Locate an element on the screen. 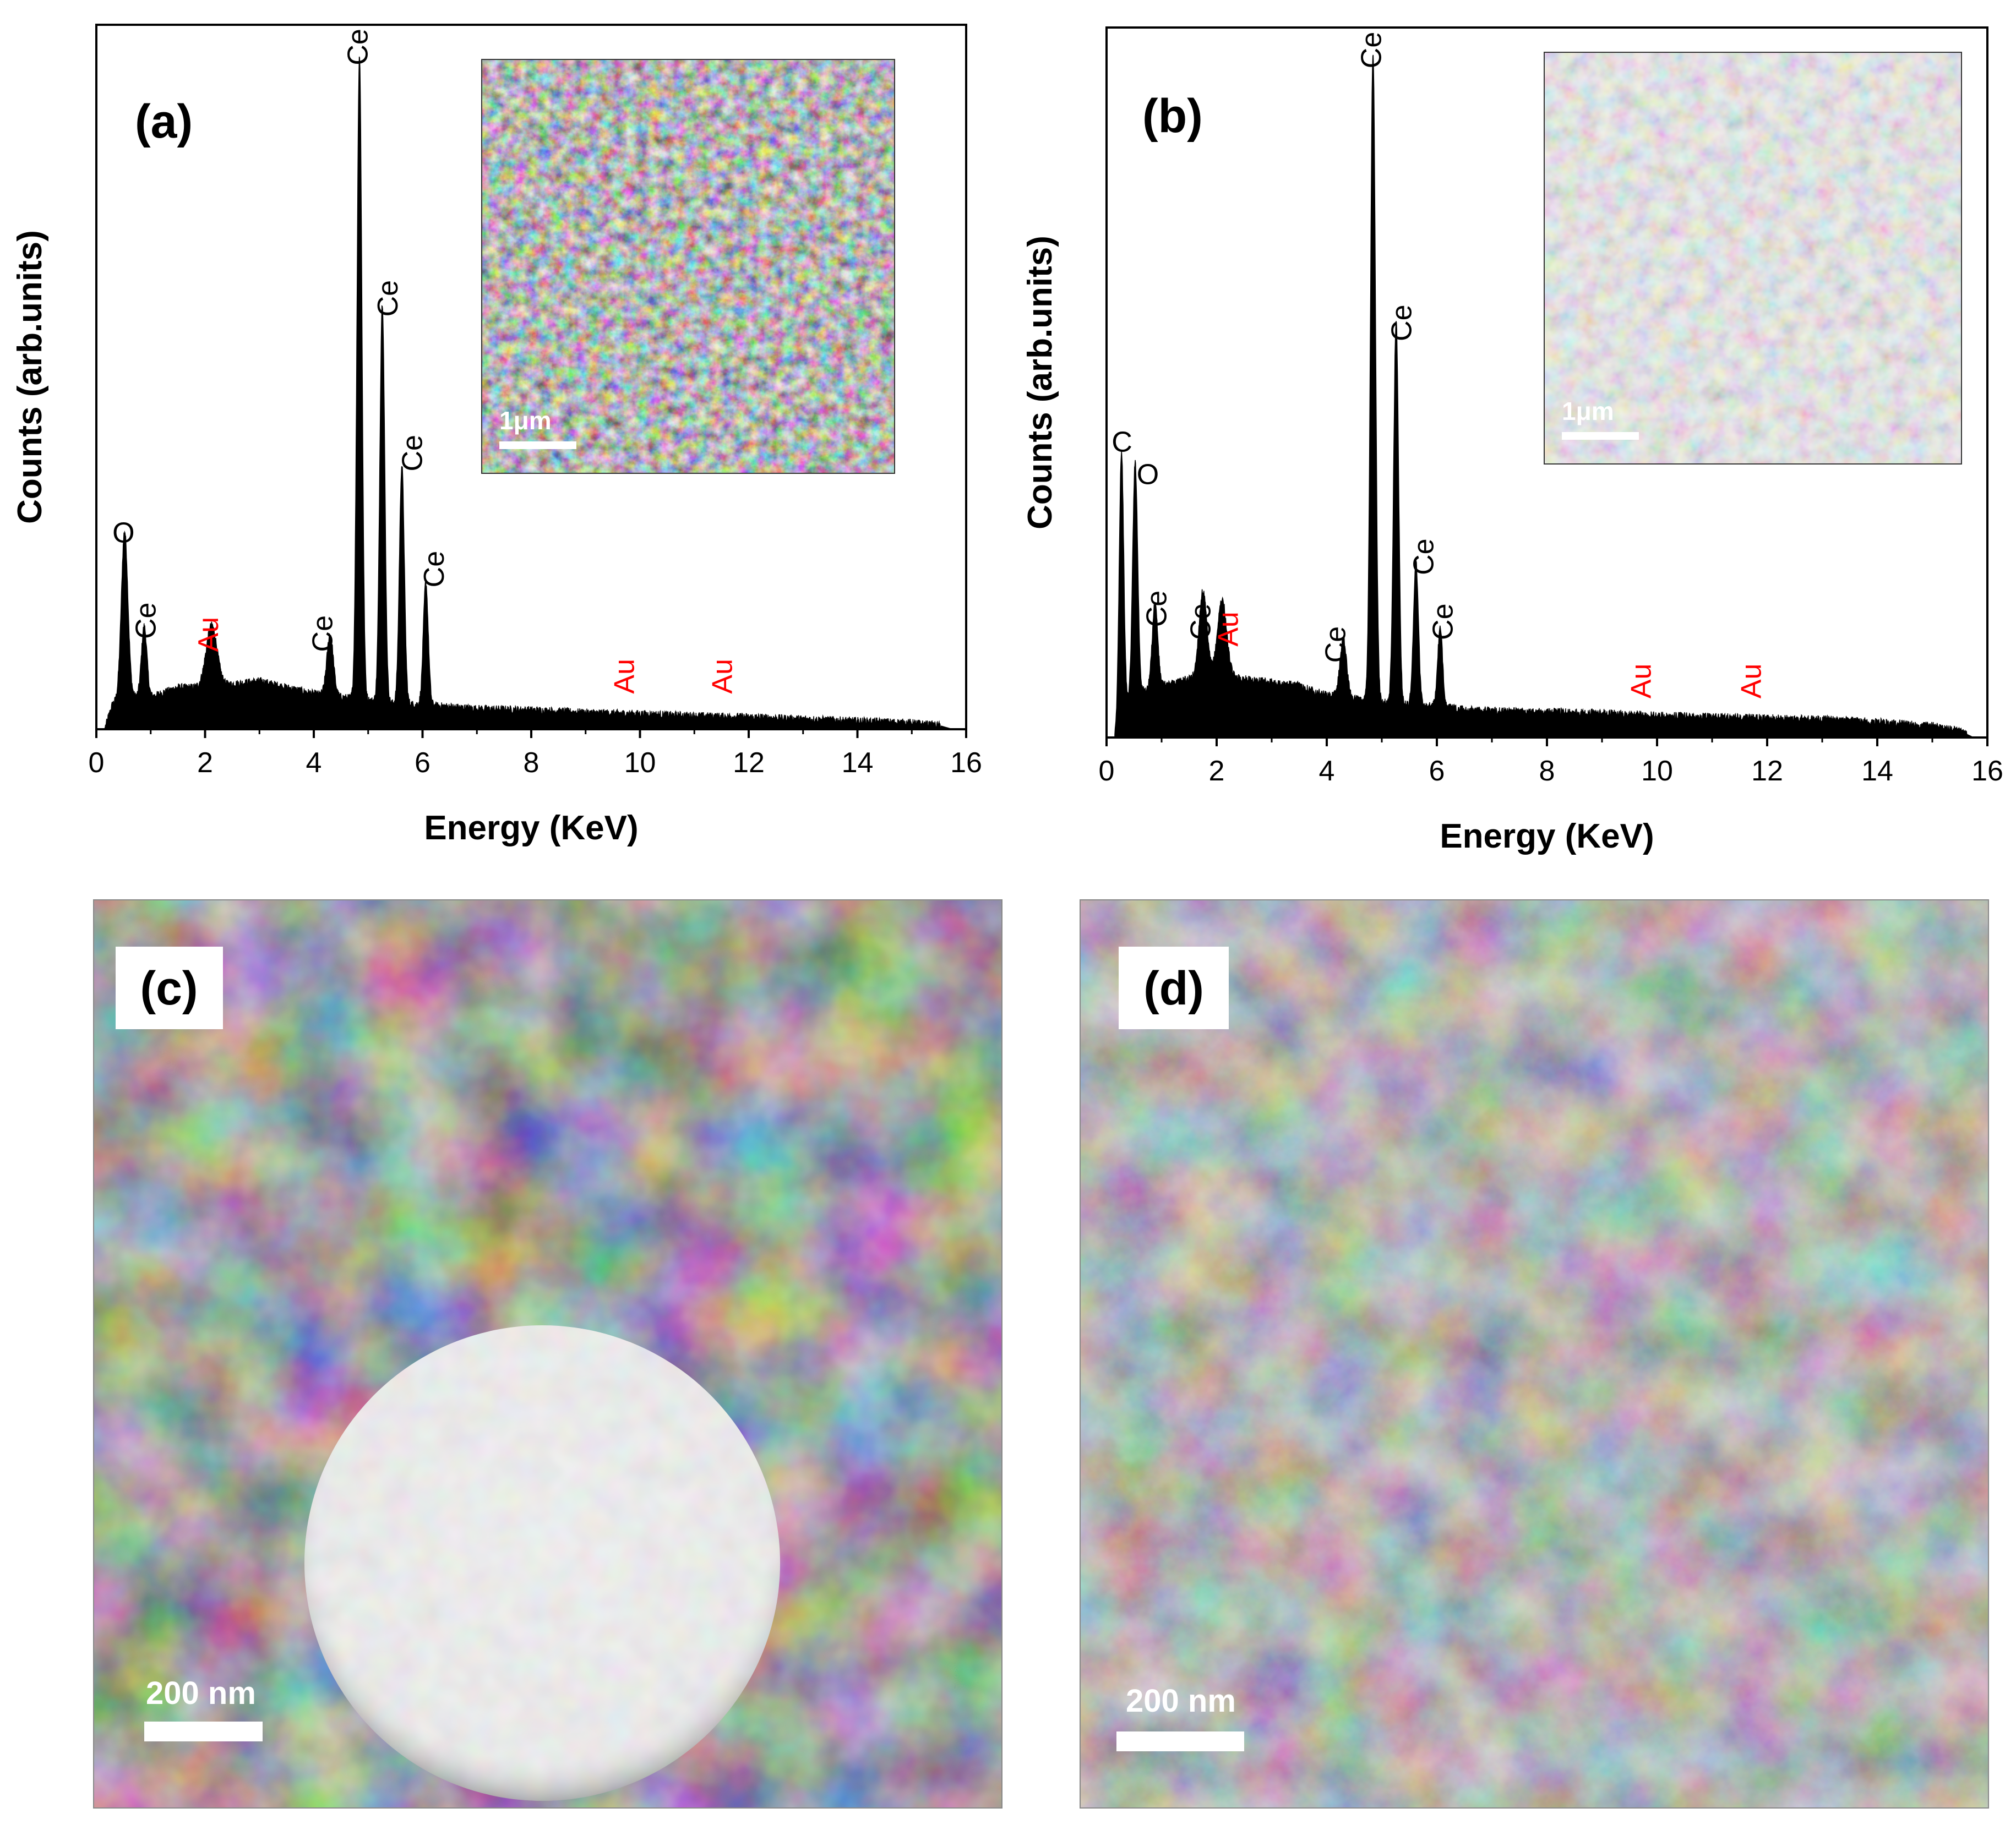  panel-label: (a) is located at coordinates (164, 121).